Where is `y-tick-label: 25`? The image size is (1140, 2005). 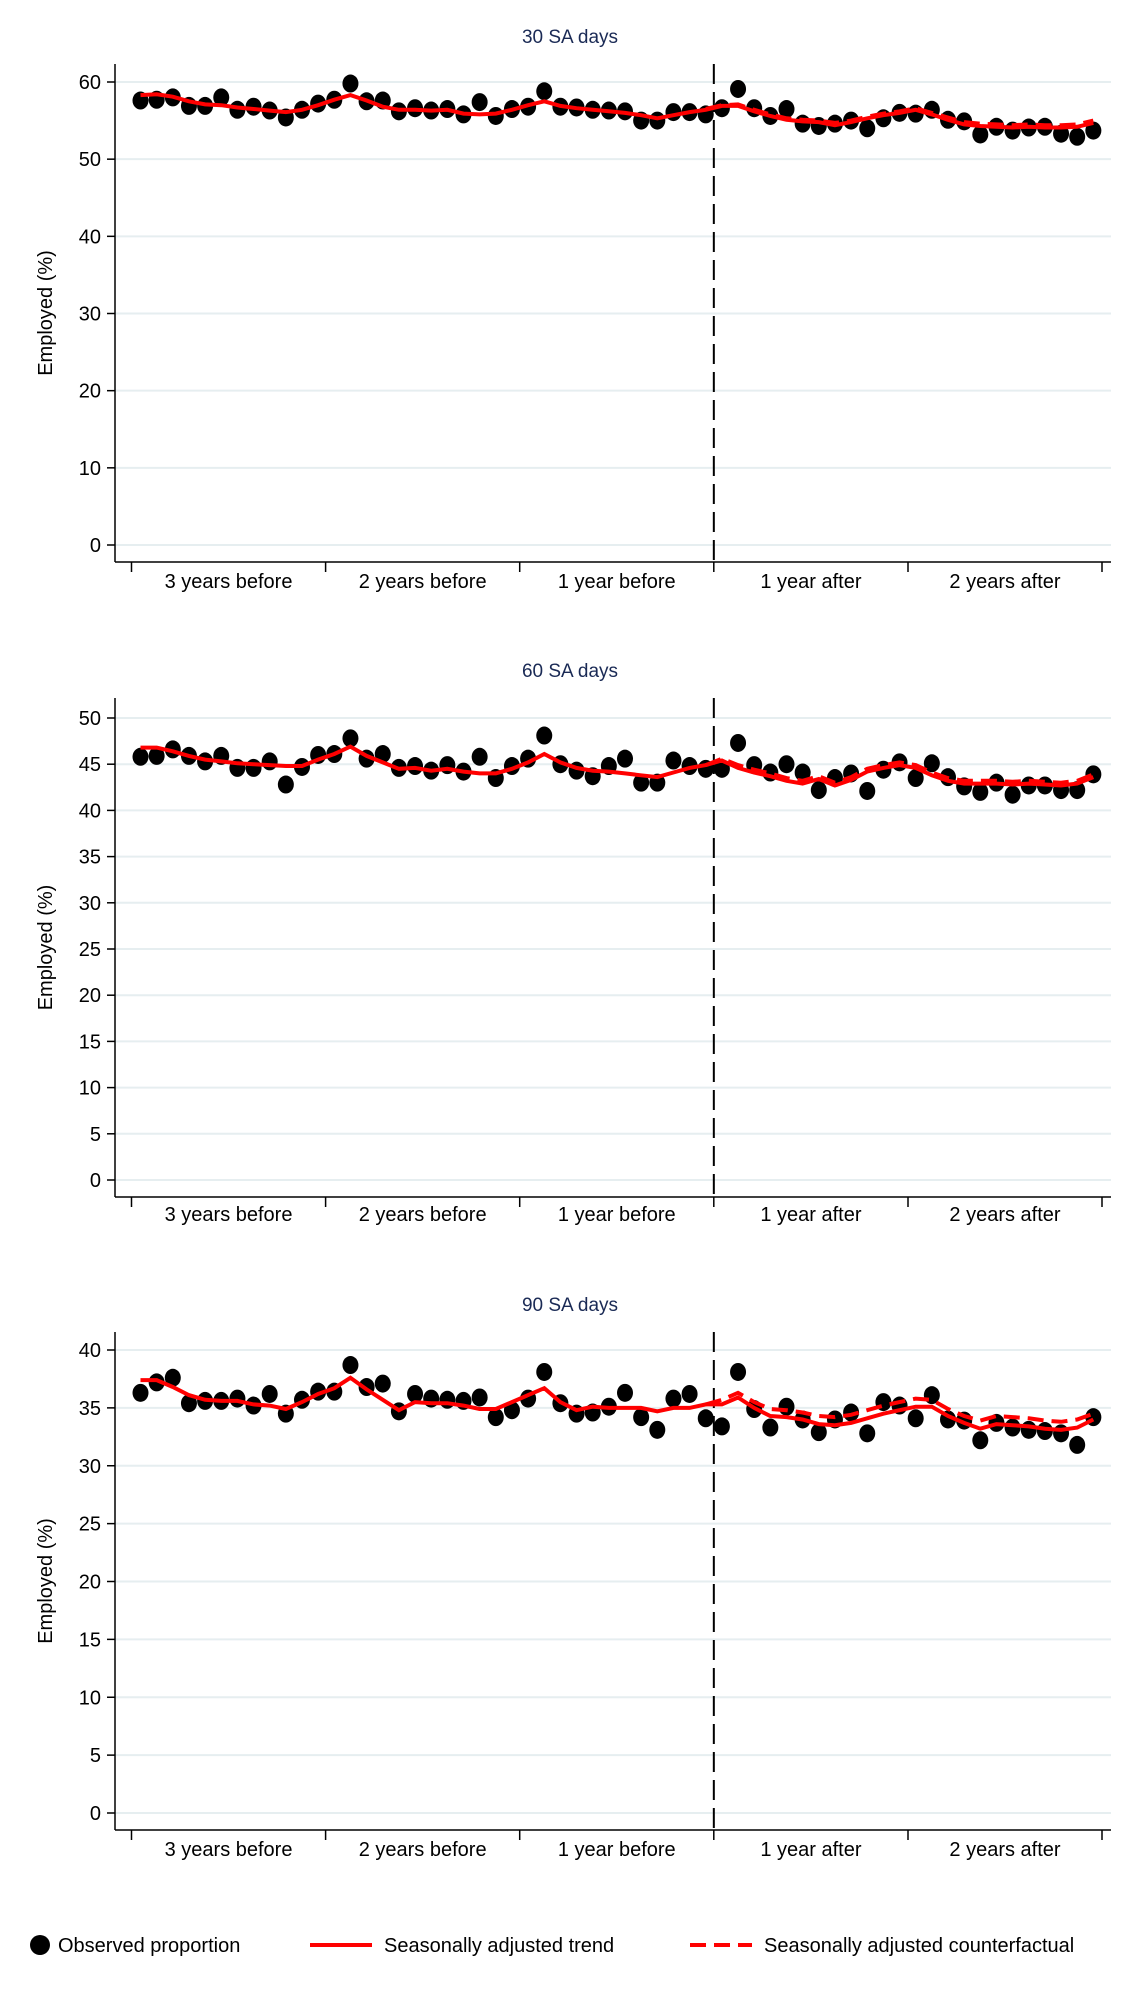
y-tick-label: 25 is located at coordinates (90, 1525).